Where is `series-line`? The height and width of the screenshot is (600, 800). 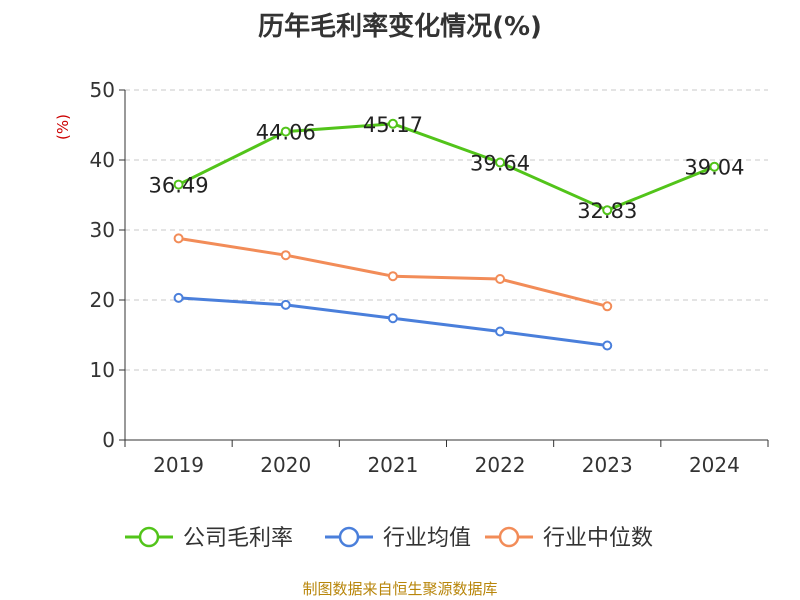
series-line is located at coordinates (446, 167).